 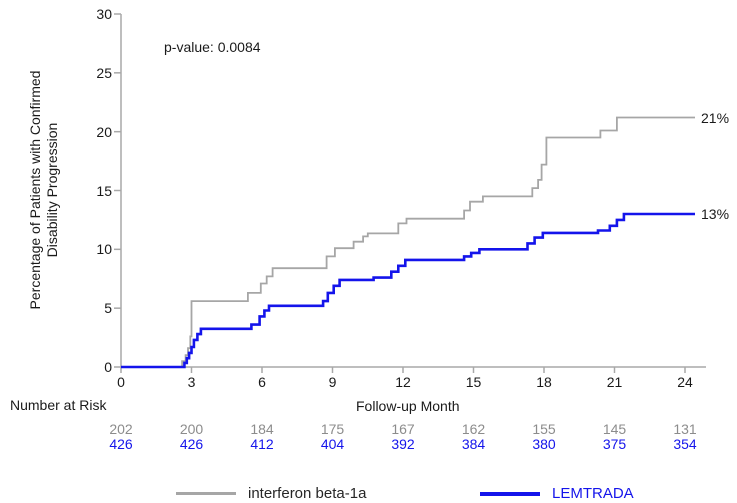 What do you see at coordinates (108, 308) in the screenshot?
I see `y-tick-label: 5` at bounding box center [108, 308].